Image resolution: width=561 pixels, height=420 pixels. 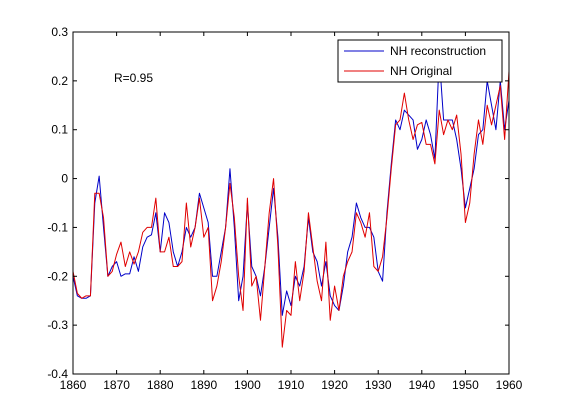 What do you see at coordinates (334, 385) in the screenshot?
I see `x-tick-label: 1920` at bounding box center [334, 385].